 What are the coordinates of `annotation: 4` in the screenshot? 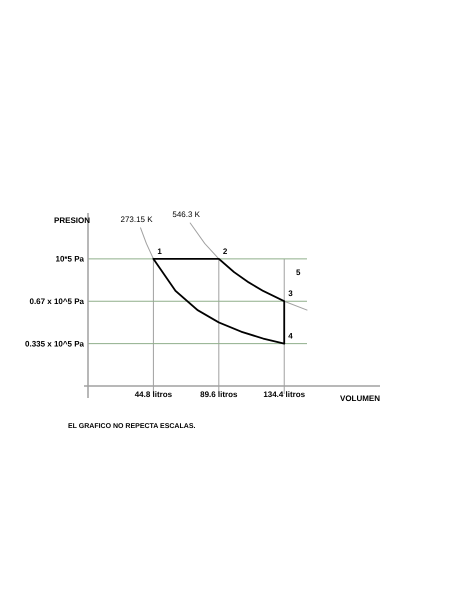 It's located at (291, 336).